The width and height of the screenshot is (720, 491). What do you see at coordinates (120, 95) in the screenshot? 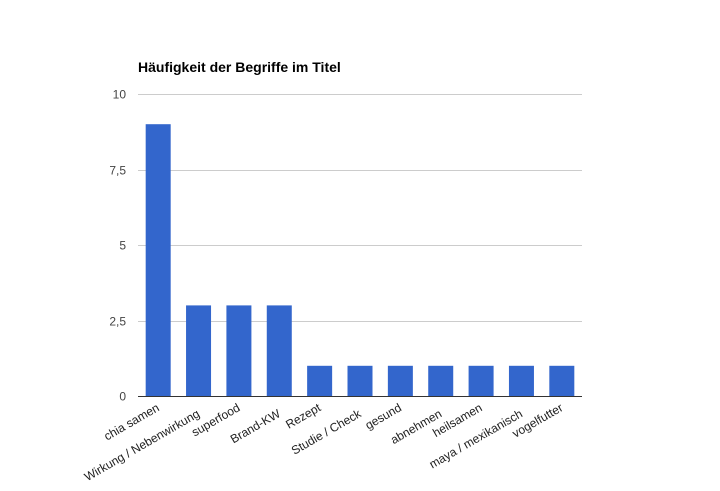
I see `y-tick-label: 10` at bounding box center [120, 95].